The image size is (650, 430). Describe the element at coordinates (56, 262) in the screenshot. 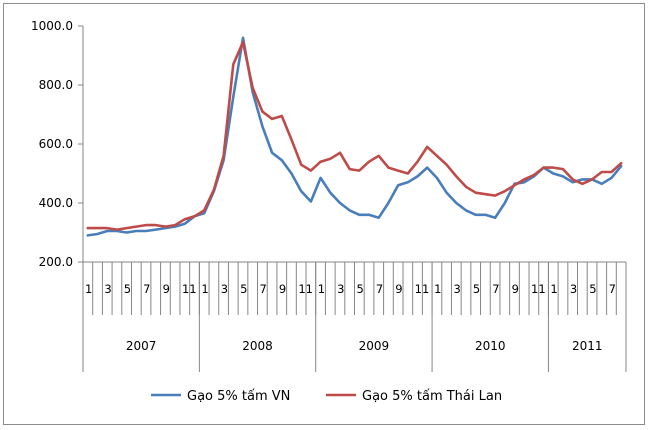

I see `y-tick-label: 200.0` at that location.